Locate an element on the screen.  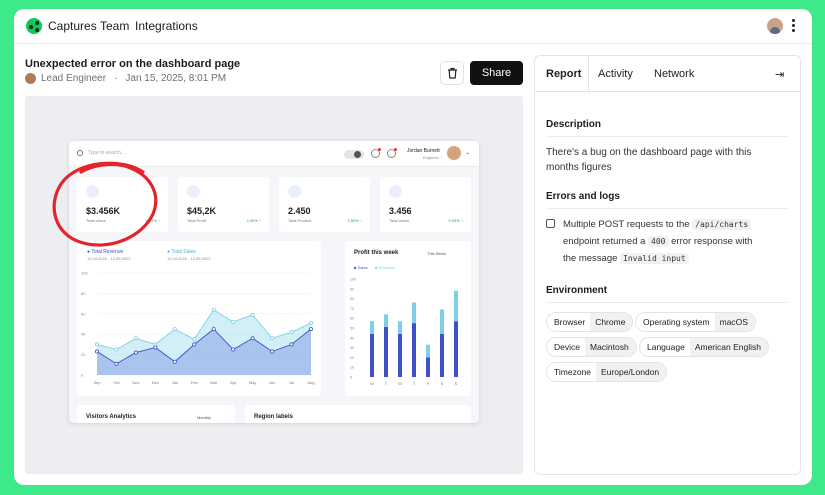
x-tick-label: W is located at coordinates (400, 383).